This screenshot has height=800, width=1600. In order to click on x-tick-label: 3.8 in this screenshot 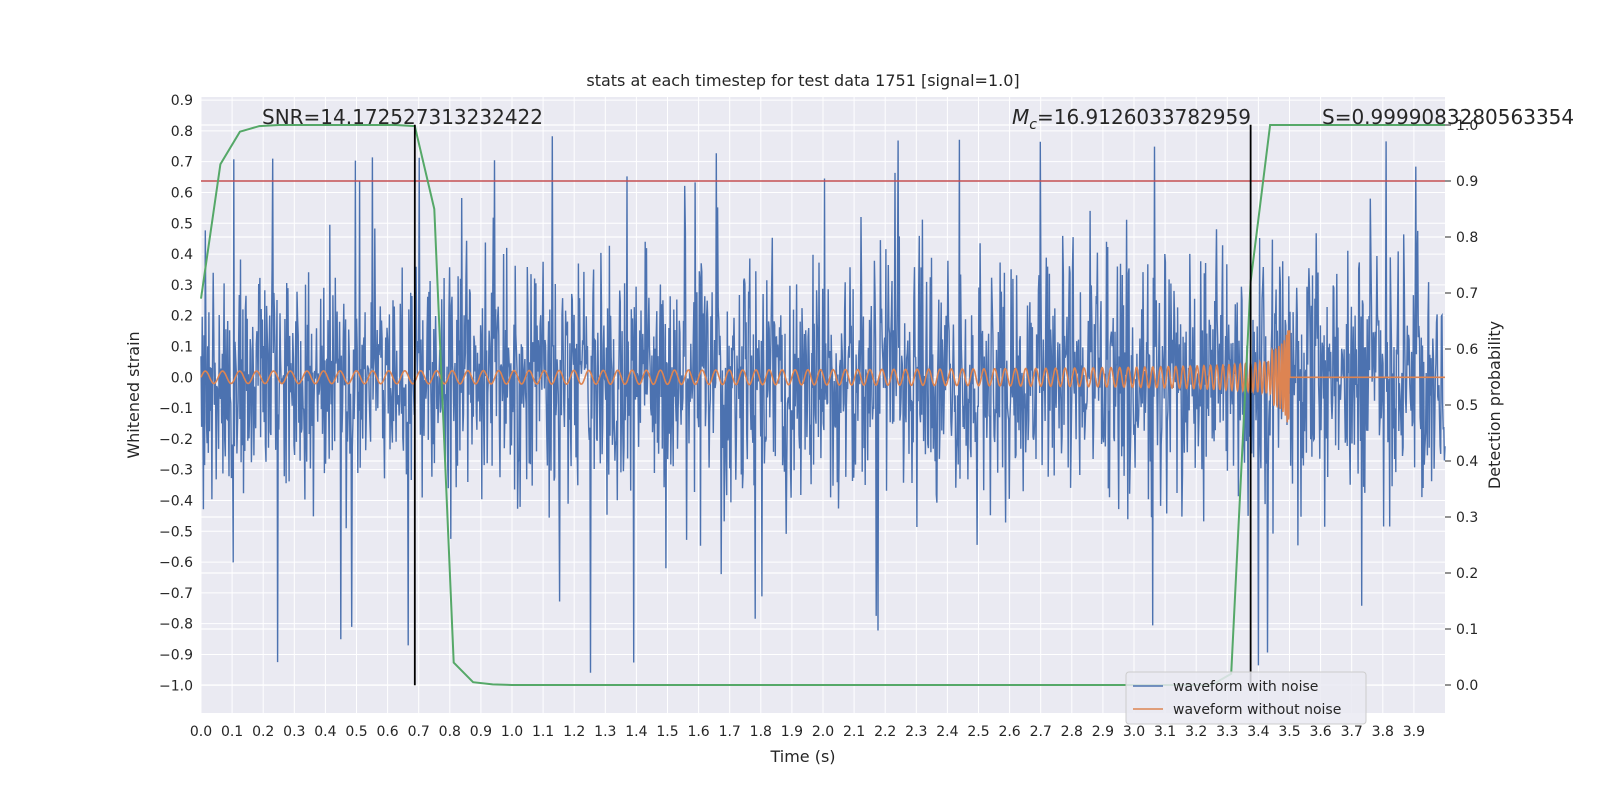, I will do `click(1383, 732)`.